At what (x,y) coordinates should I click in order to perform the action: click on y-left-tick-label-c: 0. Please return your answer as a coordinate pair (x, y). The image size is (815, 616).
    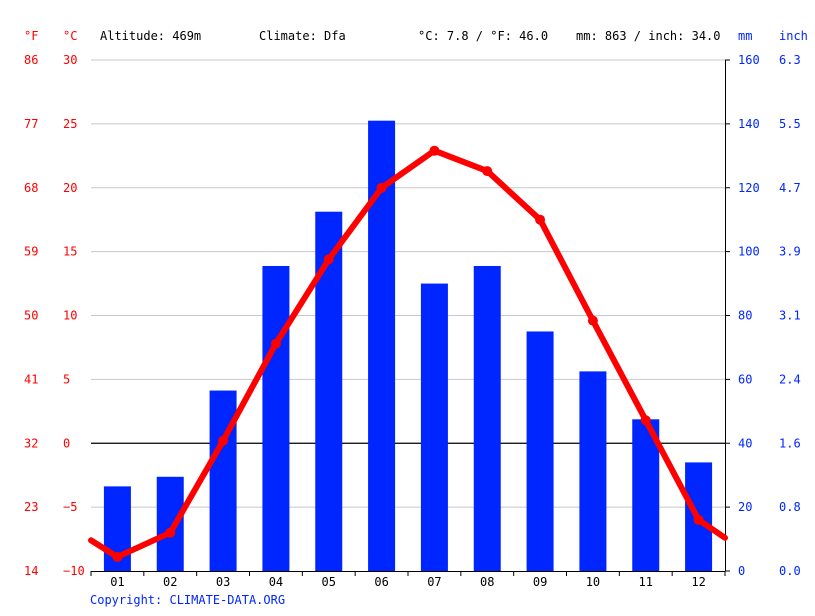
    Looking at the image, I should click on (66, 443).